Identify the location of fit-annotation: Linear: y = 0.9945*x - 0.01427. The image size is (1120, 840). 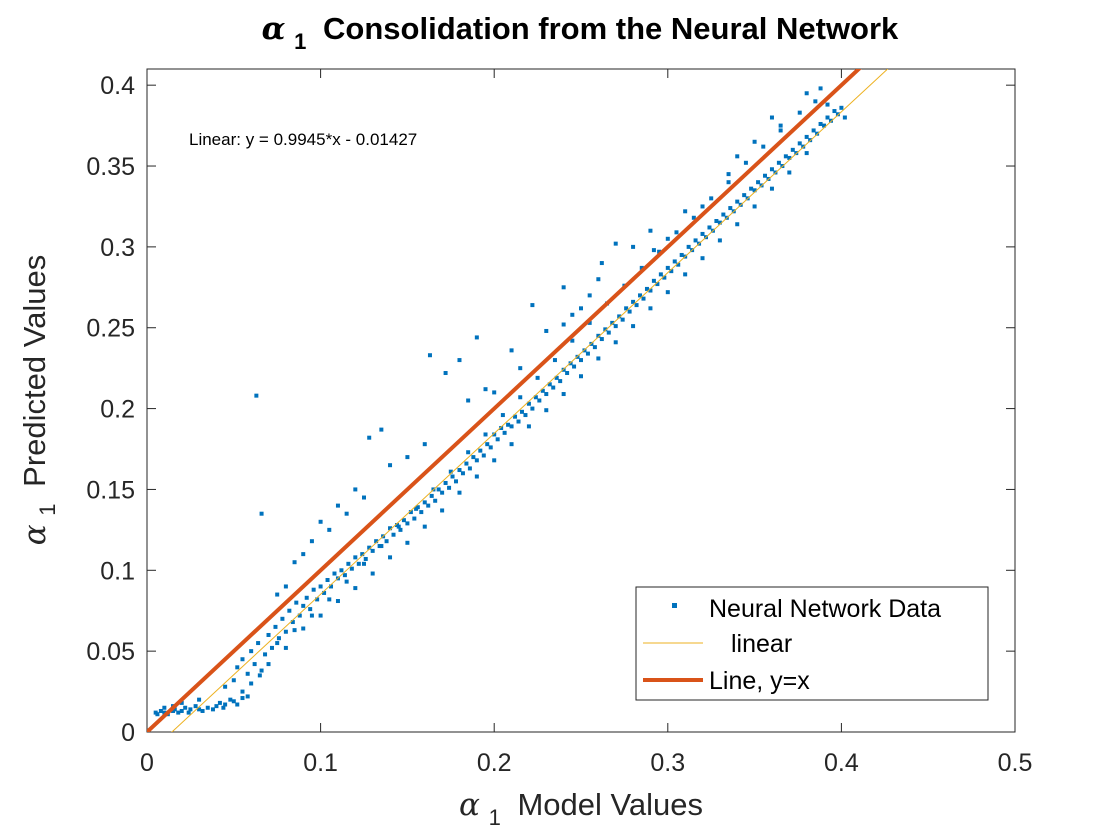
(303, 139).